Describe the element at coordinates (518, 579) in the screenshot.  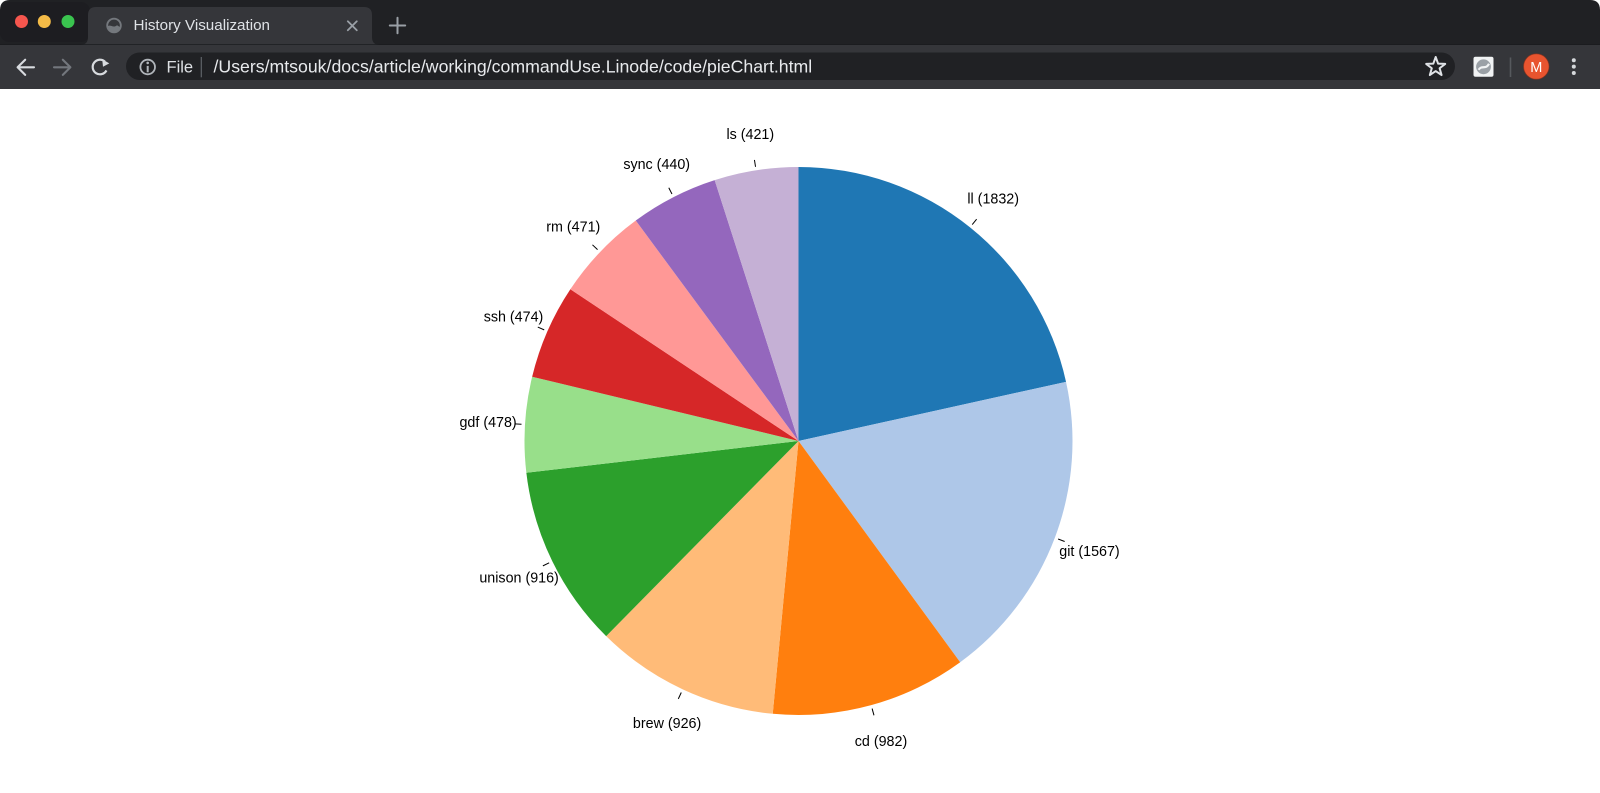
I see `svg-text: unison (916)` at that location.